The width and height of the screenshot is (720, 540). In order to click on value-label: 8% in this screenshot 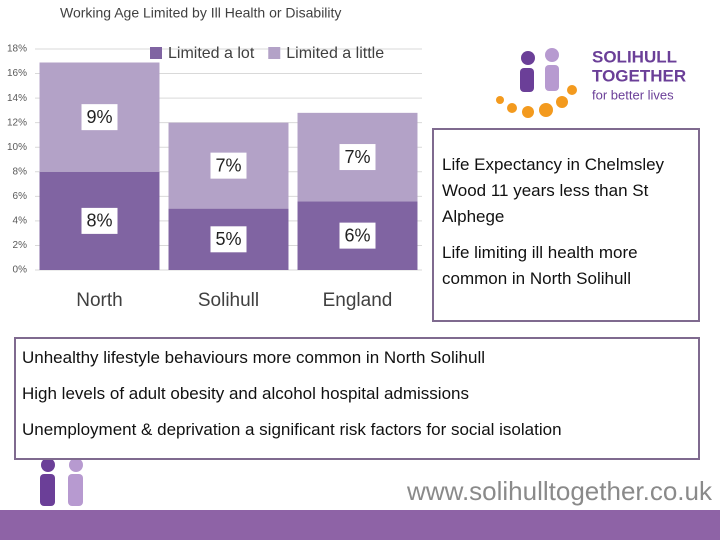, I will do `click(99, 221)`.